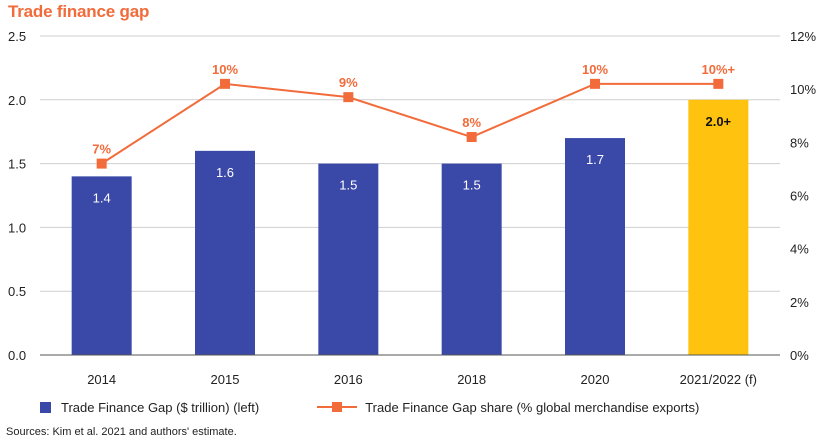 The width and height of the screenshot is (830, 441). I want to click on line-data-label: 10%+, so click(719, 69).